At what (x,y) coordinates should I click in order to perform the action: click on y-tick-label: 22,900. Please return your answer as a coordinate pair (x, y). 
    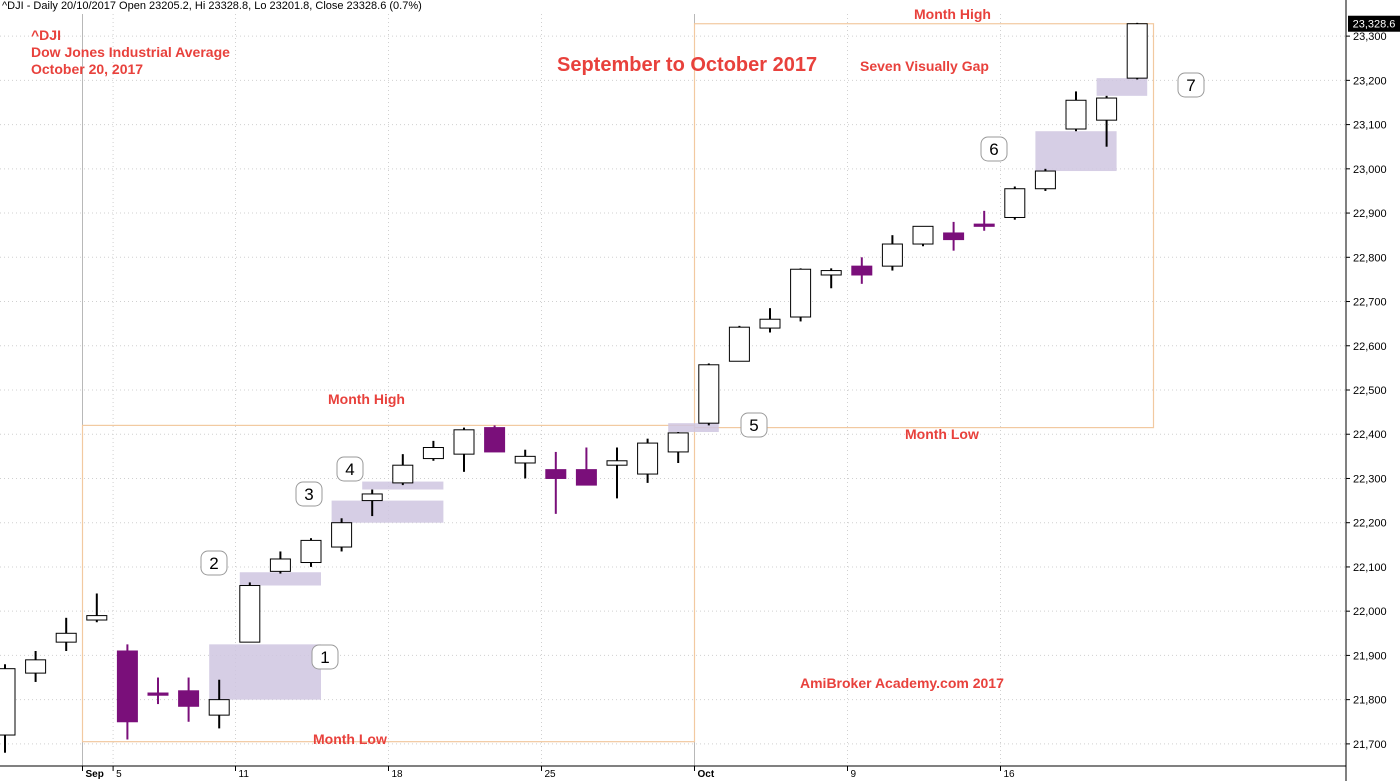
    Looking at the image, I should click on (1370, 214).